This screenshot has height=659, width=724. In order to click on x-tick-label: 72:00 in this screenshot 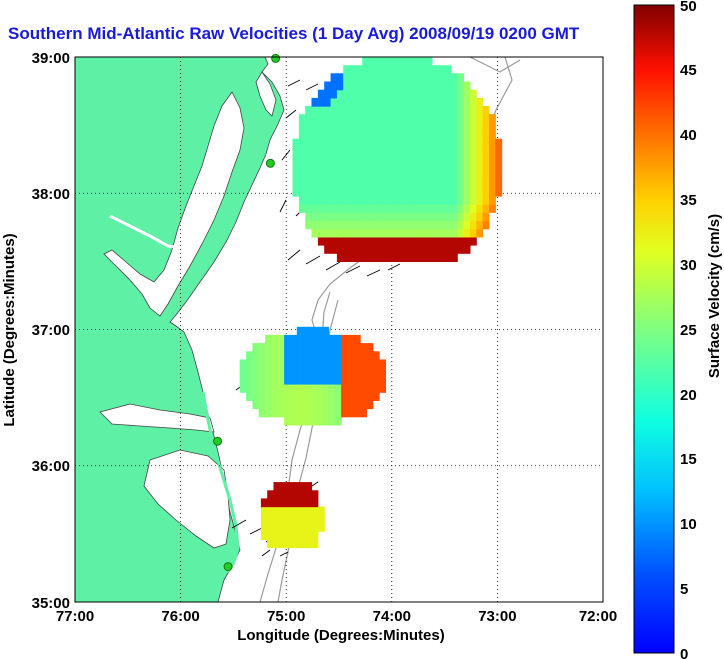, I will do `click(598, 616)`.